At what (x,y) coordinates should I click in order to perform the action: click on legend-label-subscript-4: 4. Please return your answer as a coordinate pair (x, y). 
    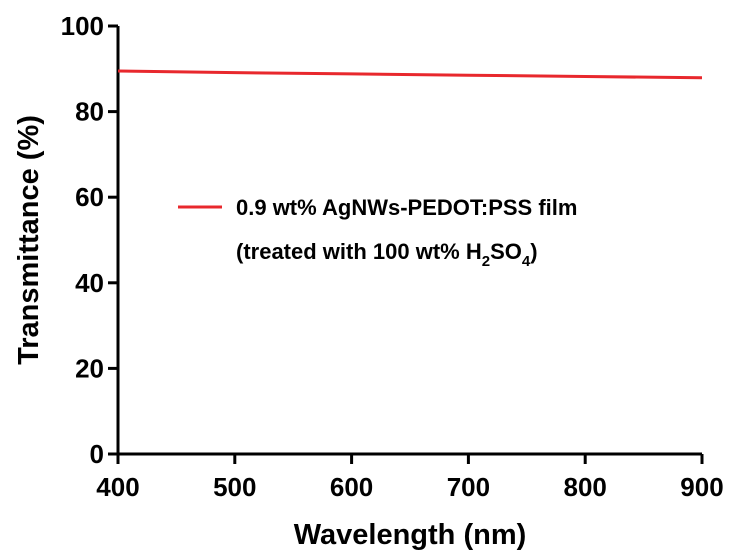
    Looking at the image, I should click on (526, 261).